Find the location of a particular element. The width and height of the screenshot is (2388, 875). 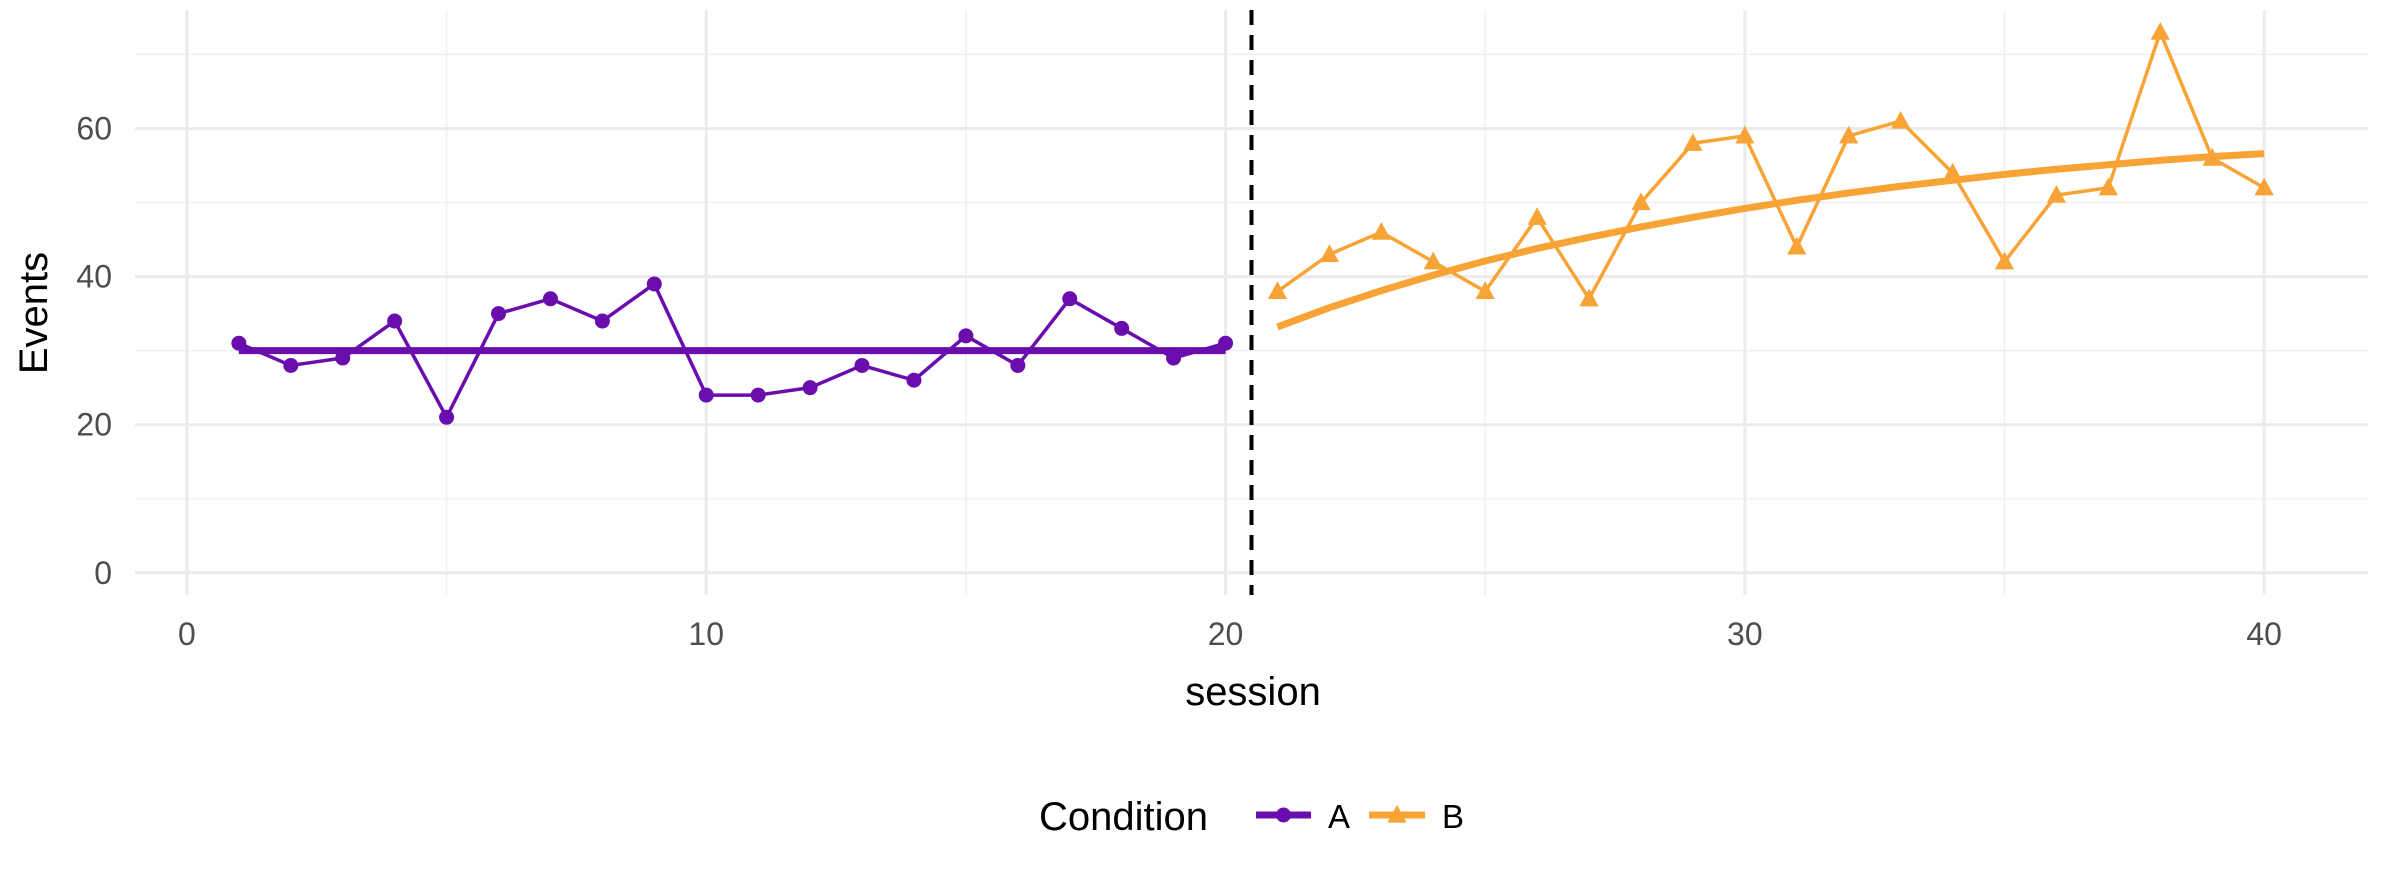

x-tick-label: 0 is located at coordinates (187, 634).